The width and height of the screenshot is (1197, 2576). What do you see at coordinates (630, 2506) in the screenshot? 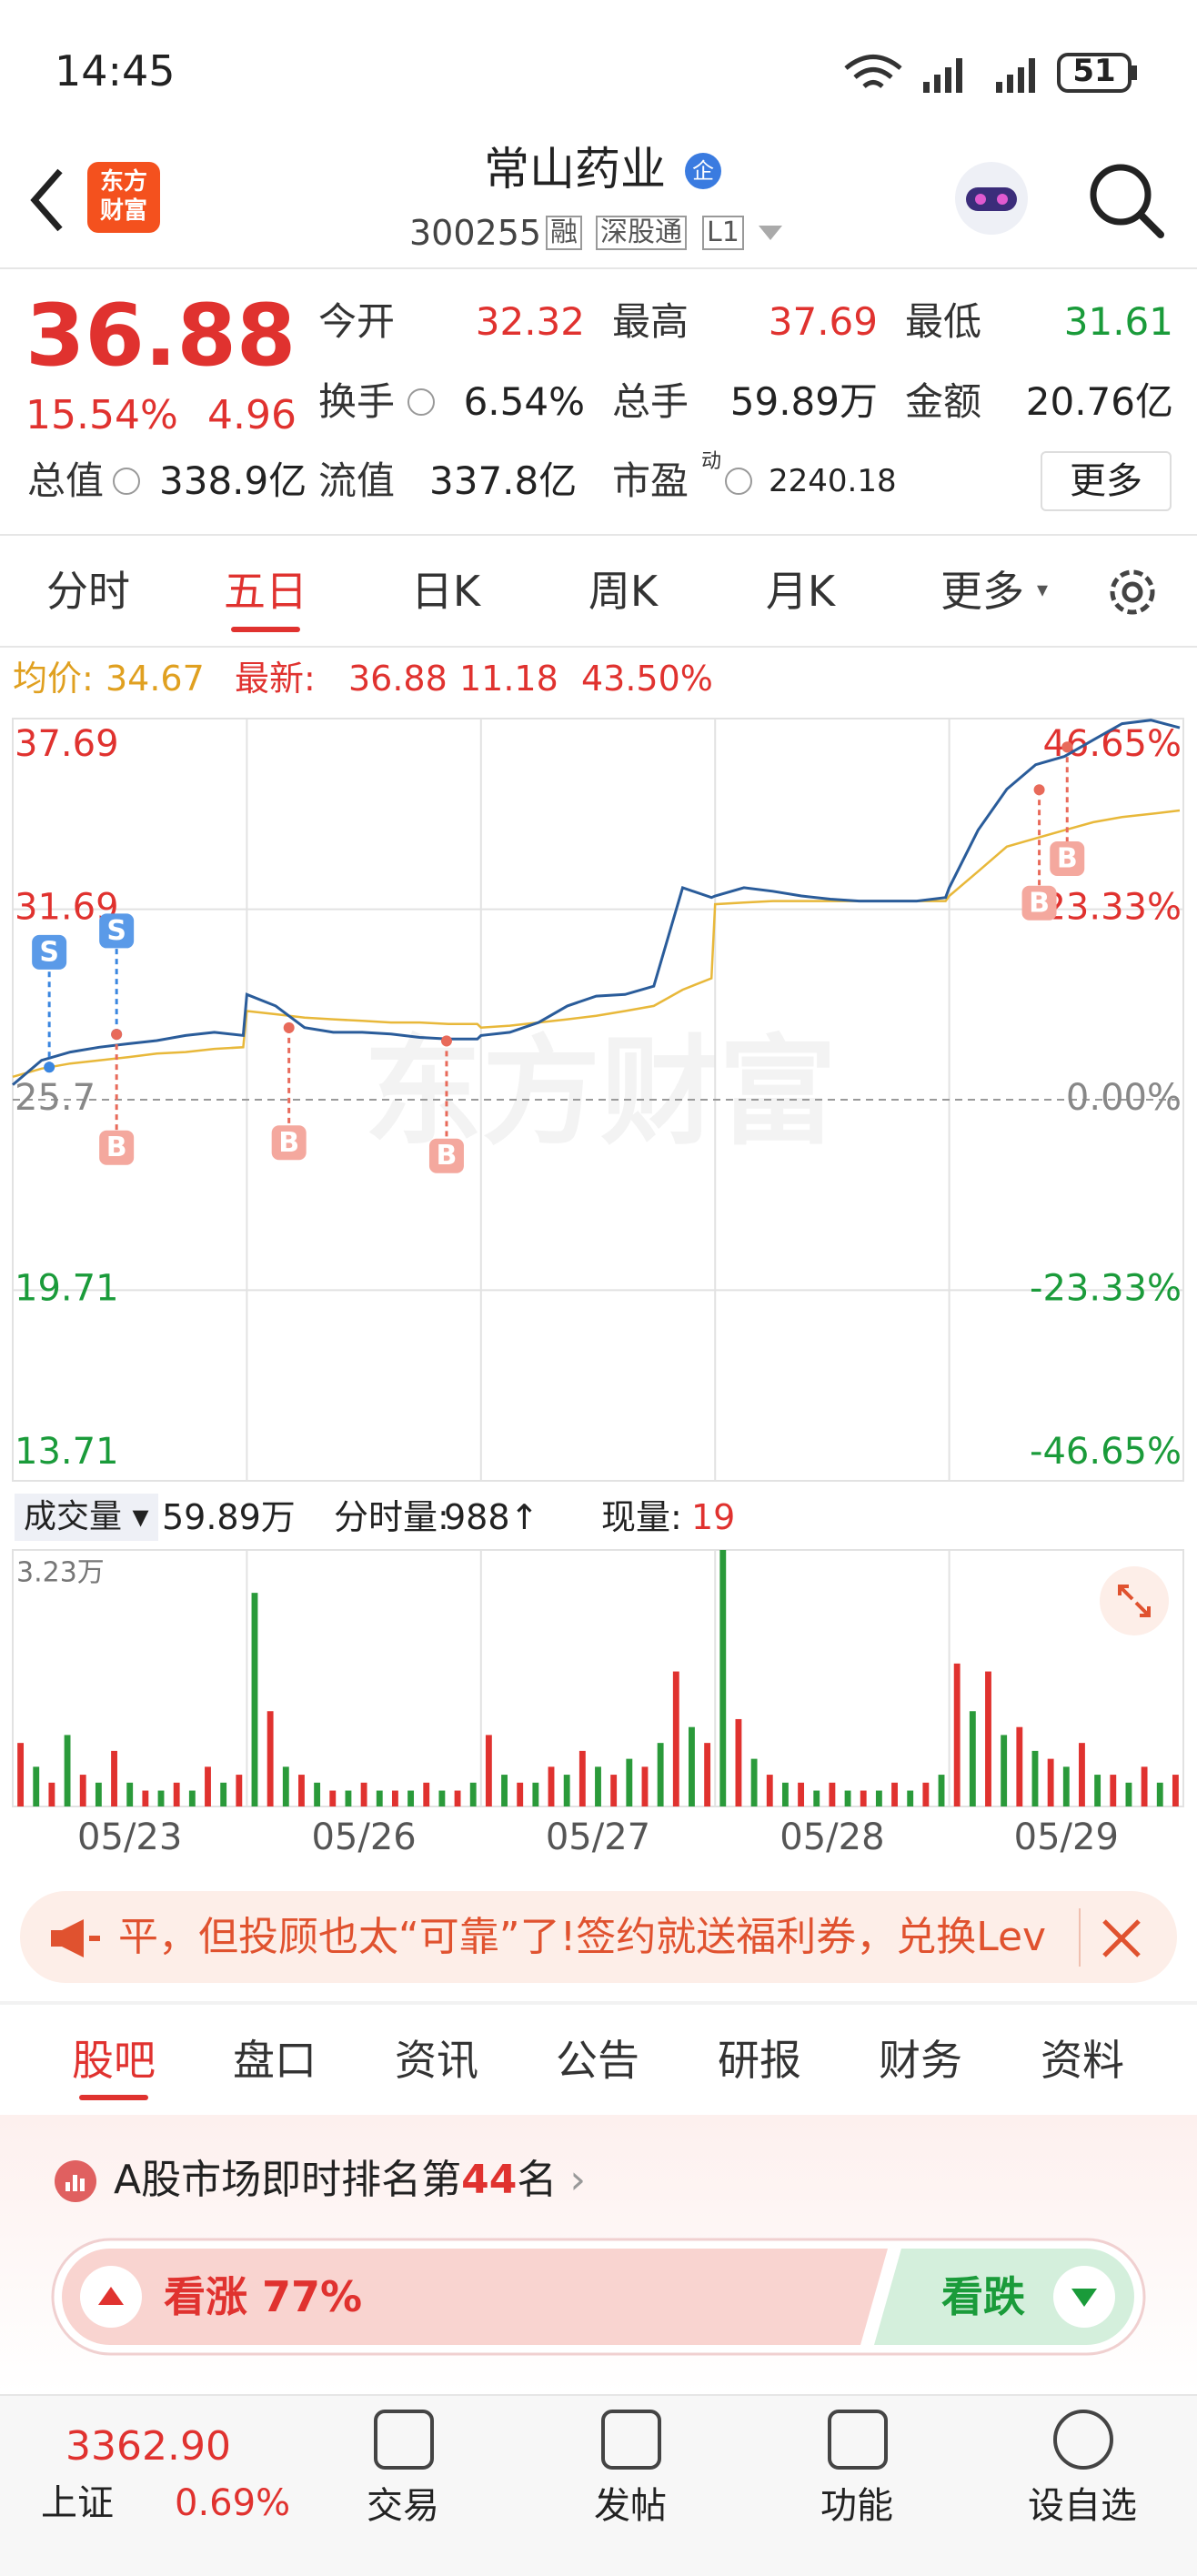
I see `nav-label: 发帖` at bounding box center [630, 2506].